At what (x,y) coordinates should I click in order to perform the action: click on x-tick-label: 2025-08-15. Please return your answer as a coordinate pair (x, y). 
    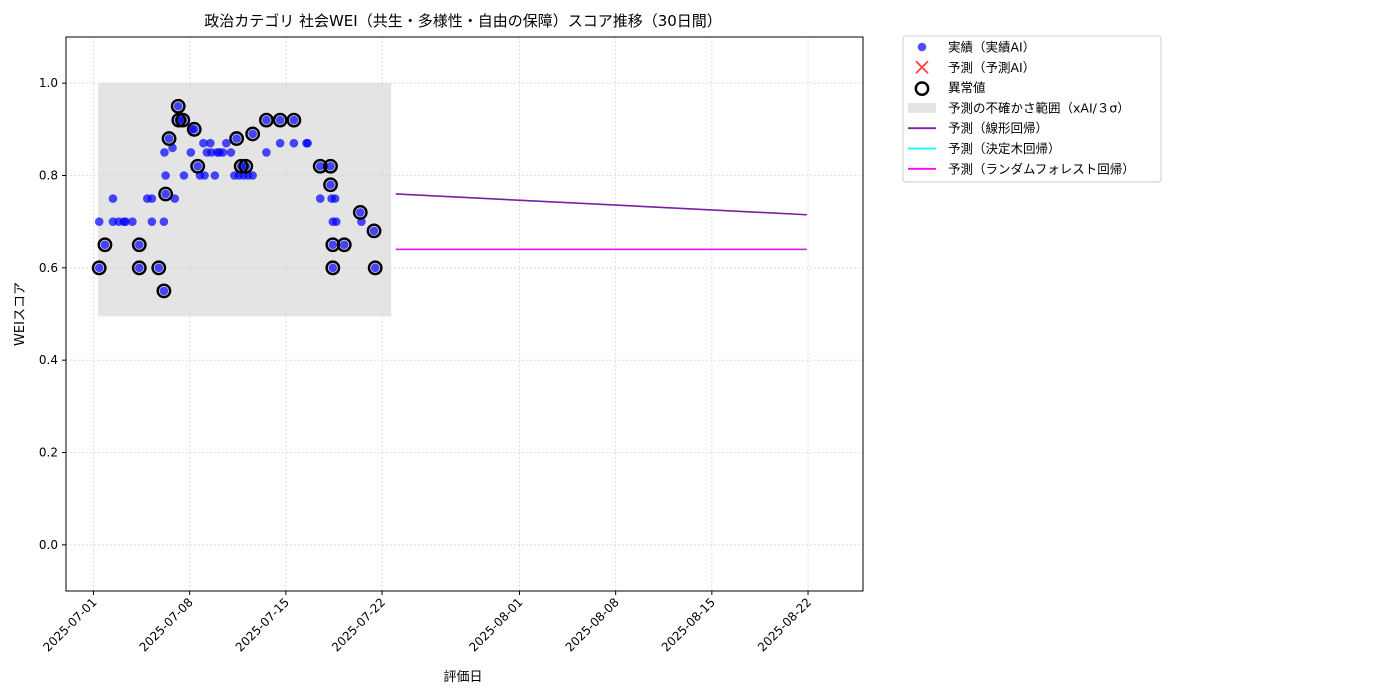
    Looking at the image, I should click on (688, 624).